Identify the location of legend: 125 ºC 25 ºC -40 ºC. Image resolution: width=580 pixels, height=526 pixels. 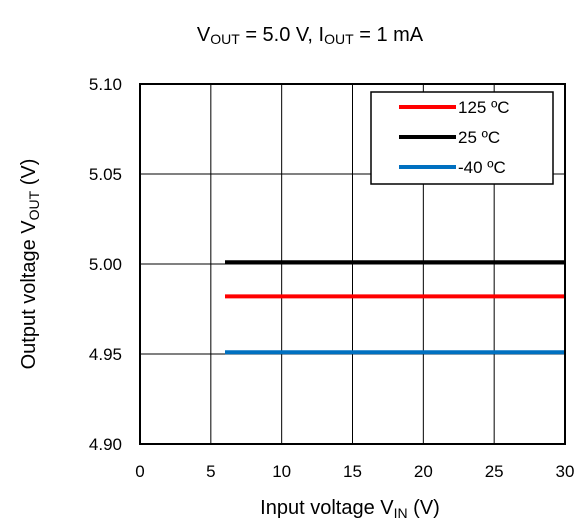
(462, 138).